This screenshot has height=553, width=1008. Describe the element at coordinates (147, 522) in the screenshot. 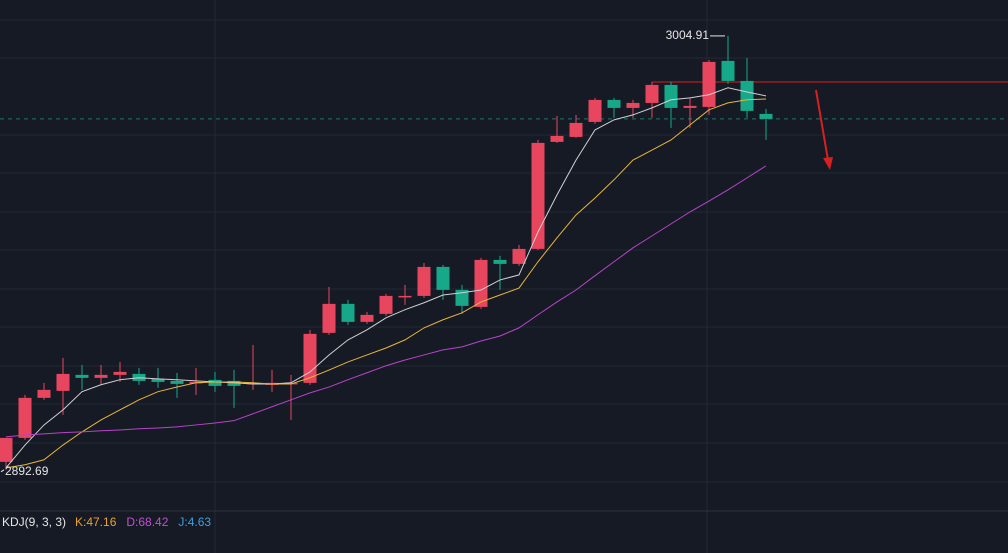

I see `indicator-value: D:68.42` at that location.